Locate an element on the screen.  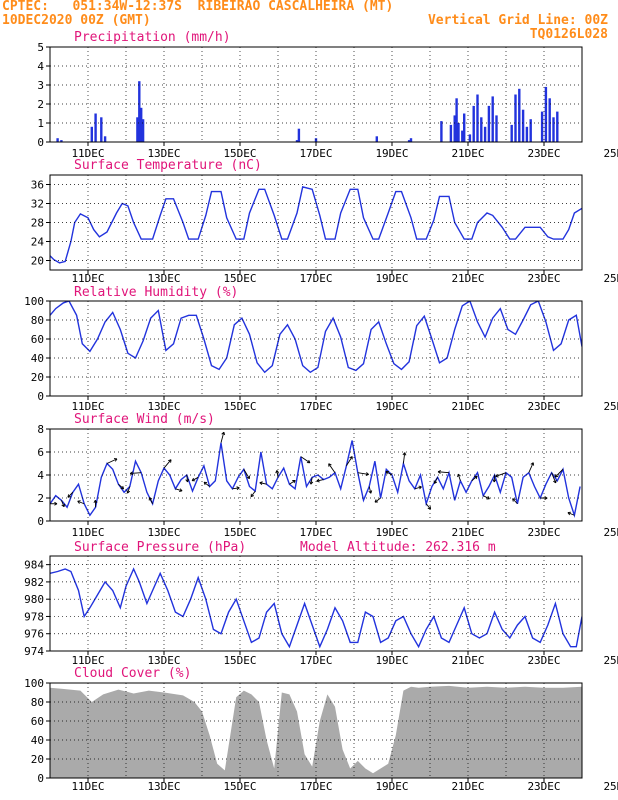
x-tick-label: 11DEC is located at coordinates (87, 278).